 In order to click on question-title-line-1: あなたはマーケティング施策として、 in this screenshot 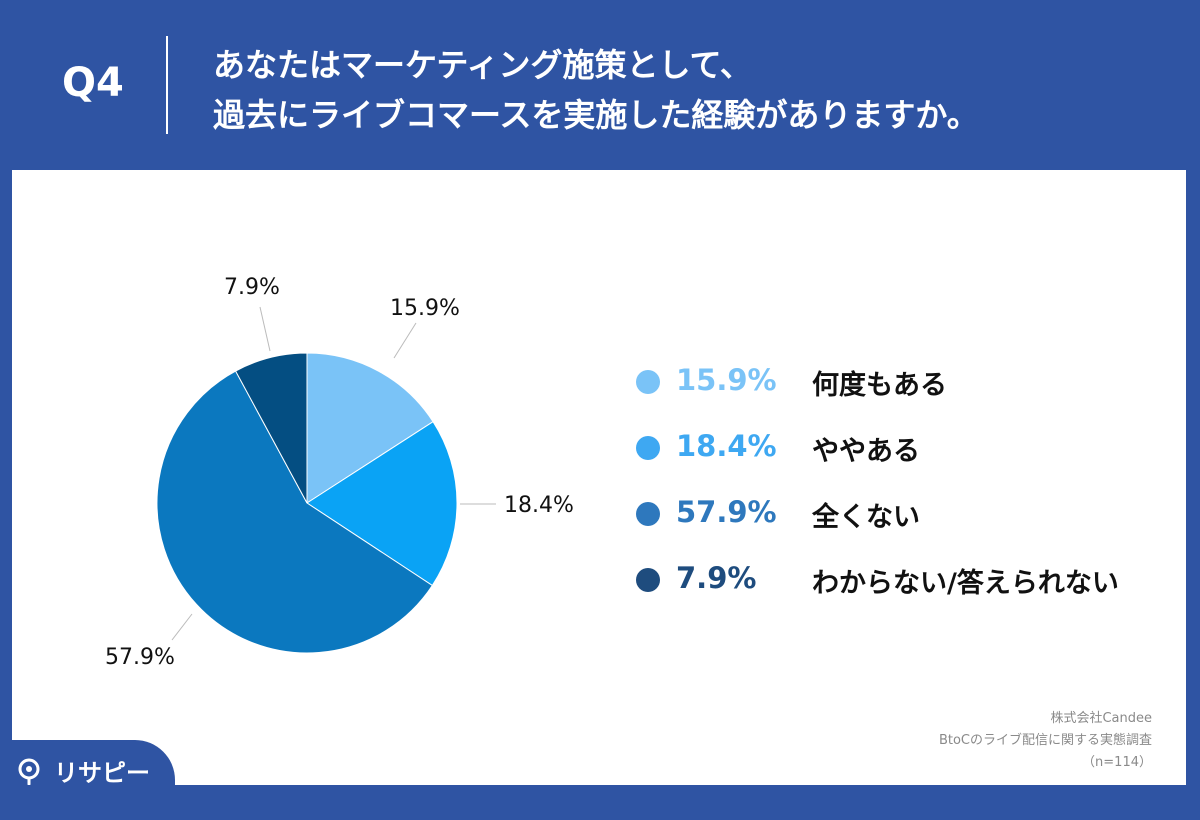, I will do `click(482, 65)`.